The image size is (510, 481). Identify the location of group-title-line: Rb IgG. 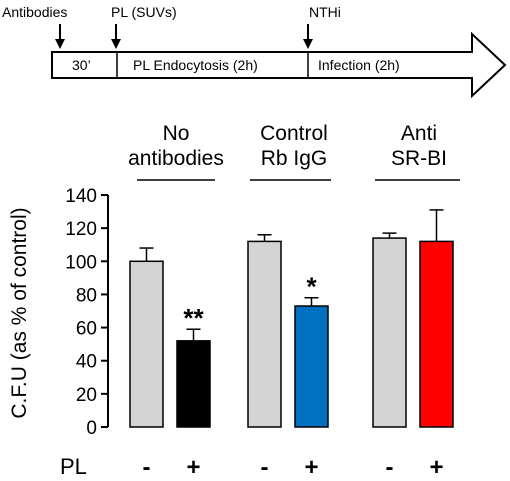
(294, 158).